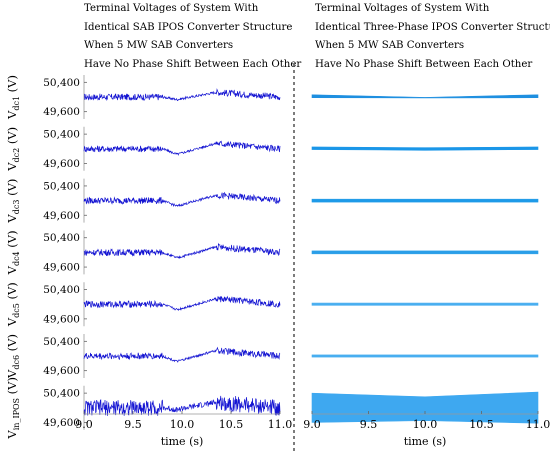 The height and width of the screenshot is (451, 550). I want to click on left-x-tick-label-4: 10.5, so click(231, 424).